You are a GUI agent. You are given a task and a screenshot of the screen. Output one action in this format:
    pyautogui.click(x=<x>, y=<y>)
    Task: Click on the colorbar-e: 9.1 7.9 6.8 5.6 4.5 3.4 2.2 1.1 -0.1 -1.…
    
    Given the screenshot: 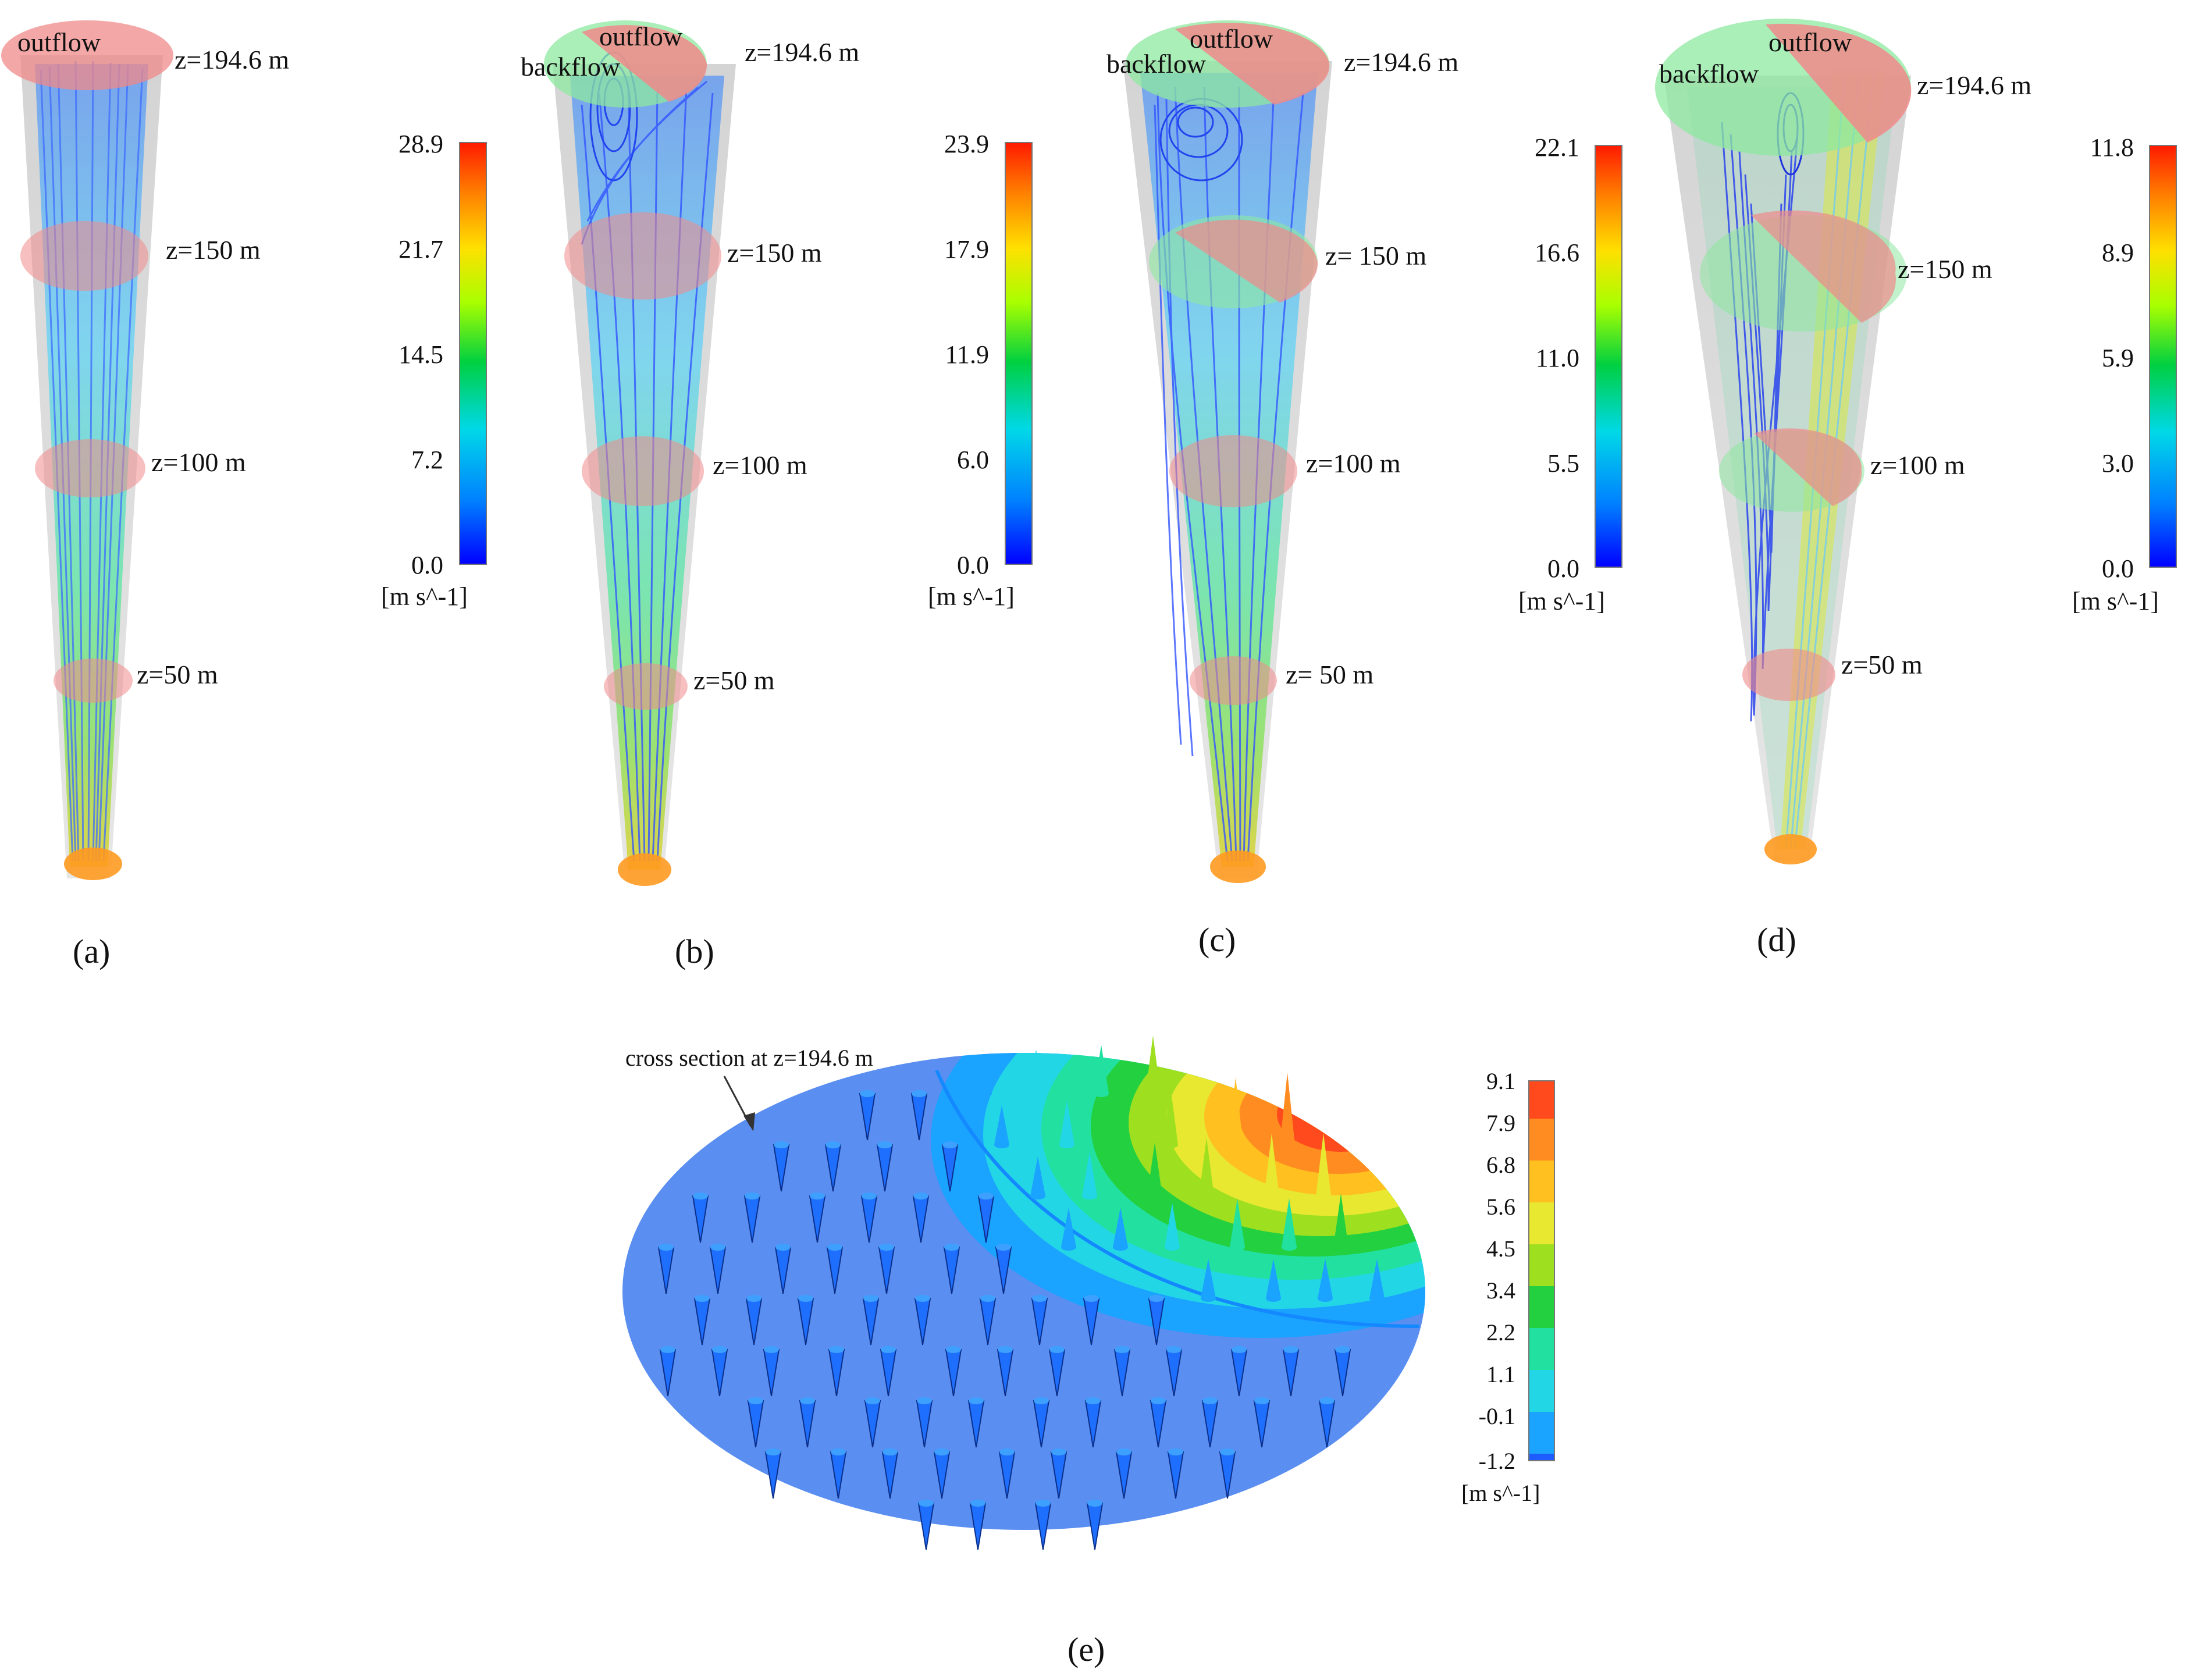 What is the action you would take?
    pyautogui.click(x=1508, y=1287)
    